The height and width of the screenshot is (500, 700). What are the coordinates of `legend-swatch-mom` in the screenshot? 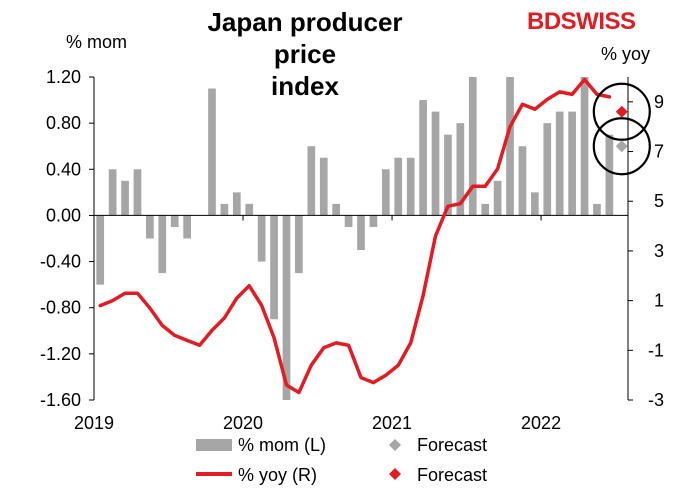 It's located at (214, 445).